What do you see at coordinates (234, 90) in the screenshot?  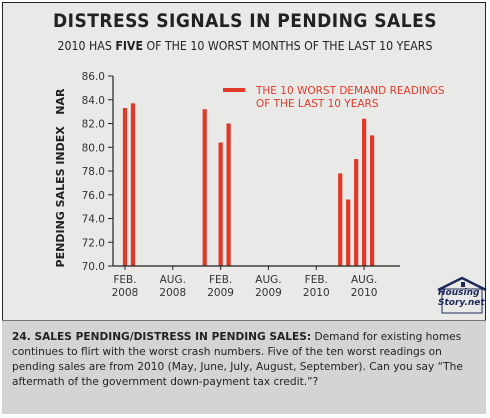 I see `legend-swatch` at bounding box center [234, 90].